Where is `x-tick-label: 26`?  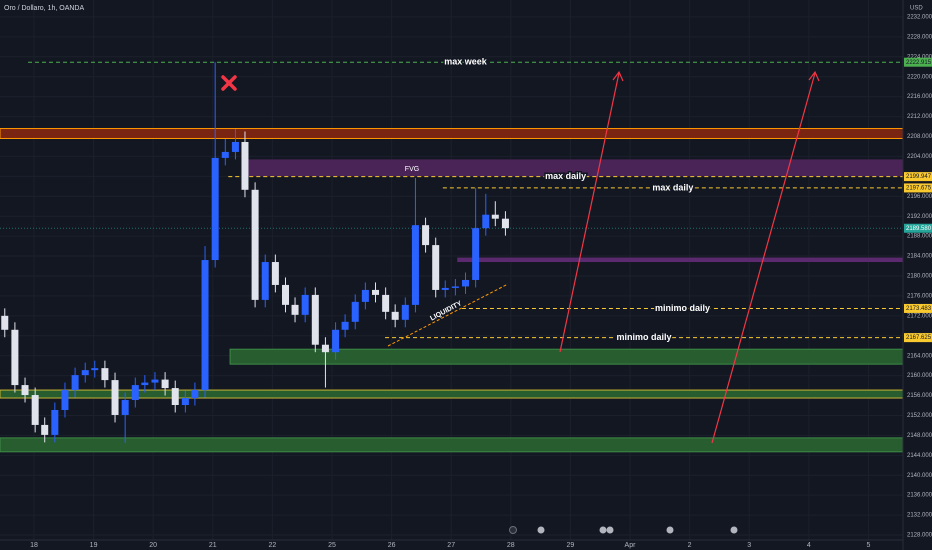 x-tick-label: 26 is located at coordinates (392, 545).